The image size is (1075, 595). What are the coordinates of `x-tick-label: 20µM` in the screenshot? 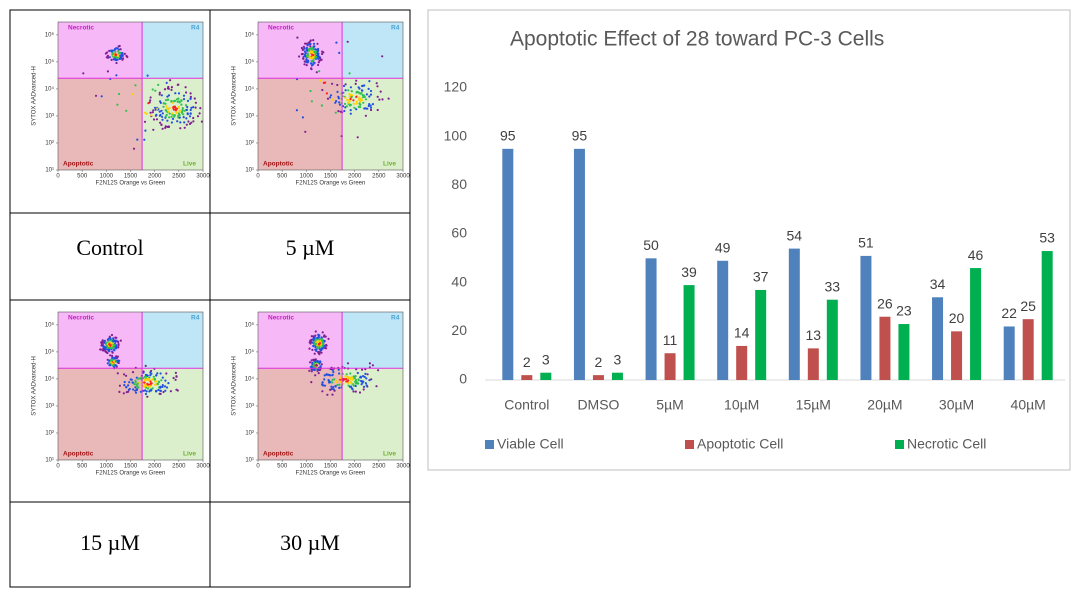 It's located at (884, 405).